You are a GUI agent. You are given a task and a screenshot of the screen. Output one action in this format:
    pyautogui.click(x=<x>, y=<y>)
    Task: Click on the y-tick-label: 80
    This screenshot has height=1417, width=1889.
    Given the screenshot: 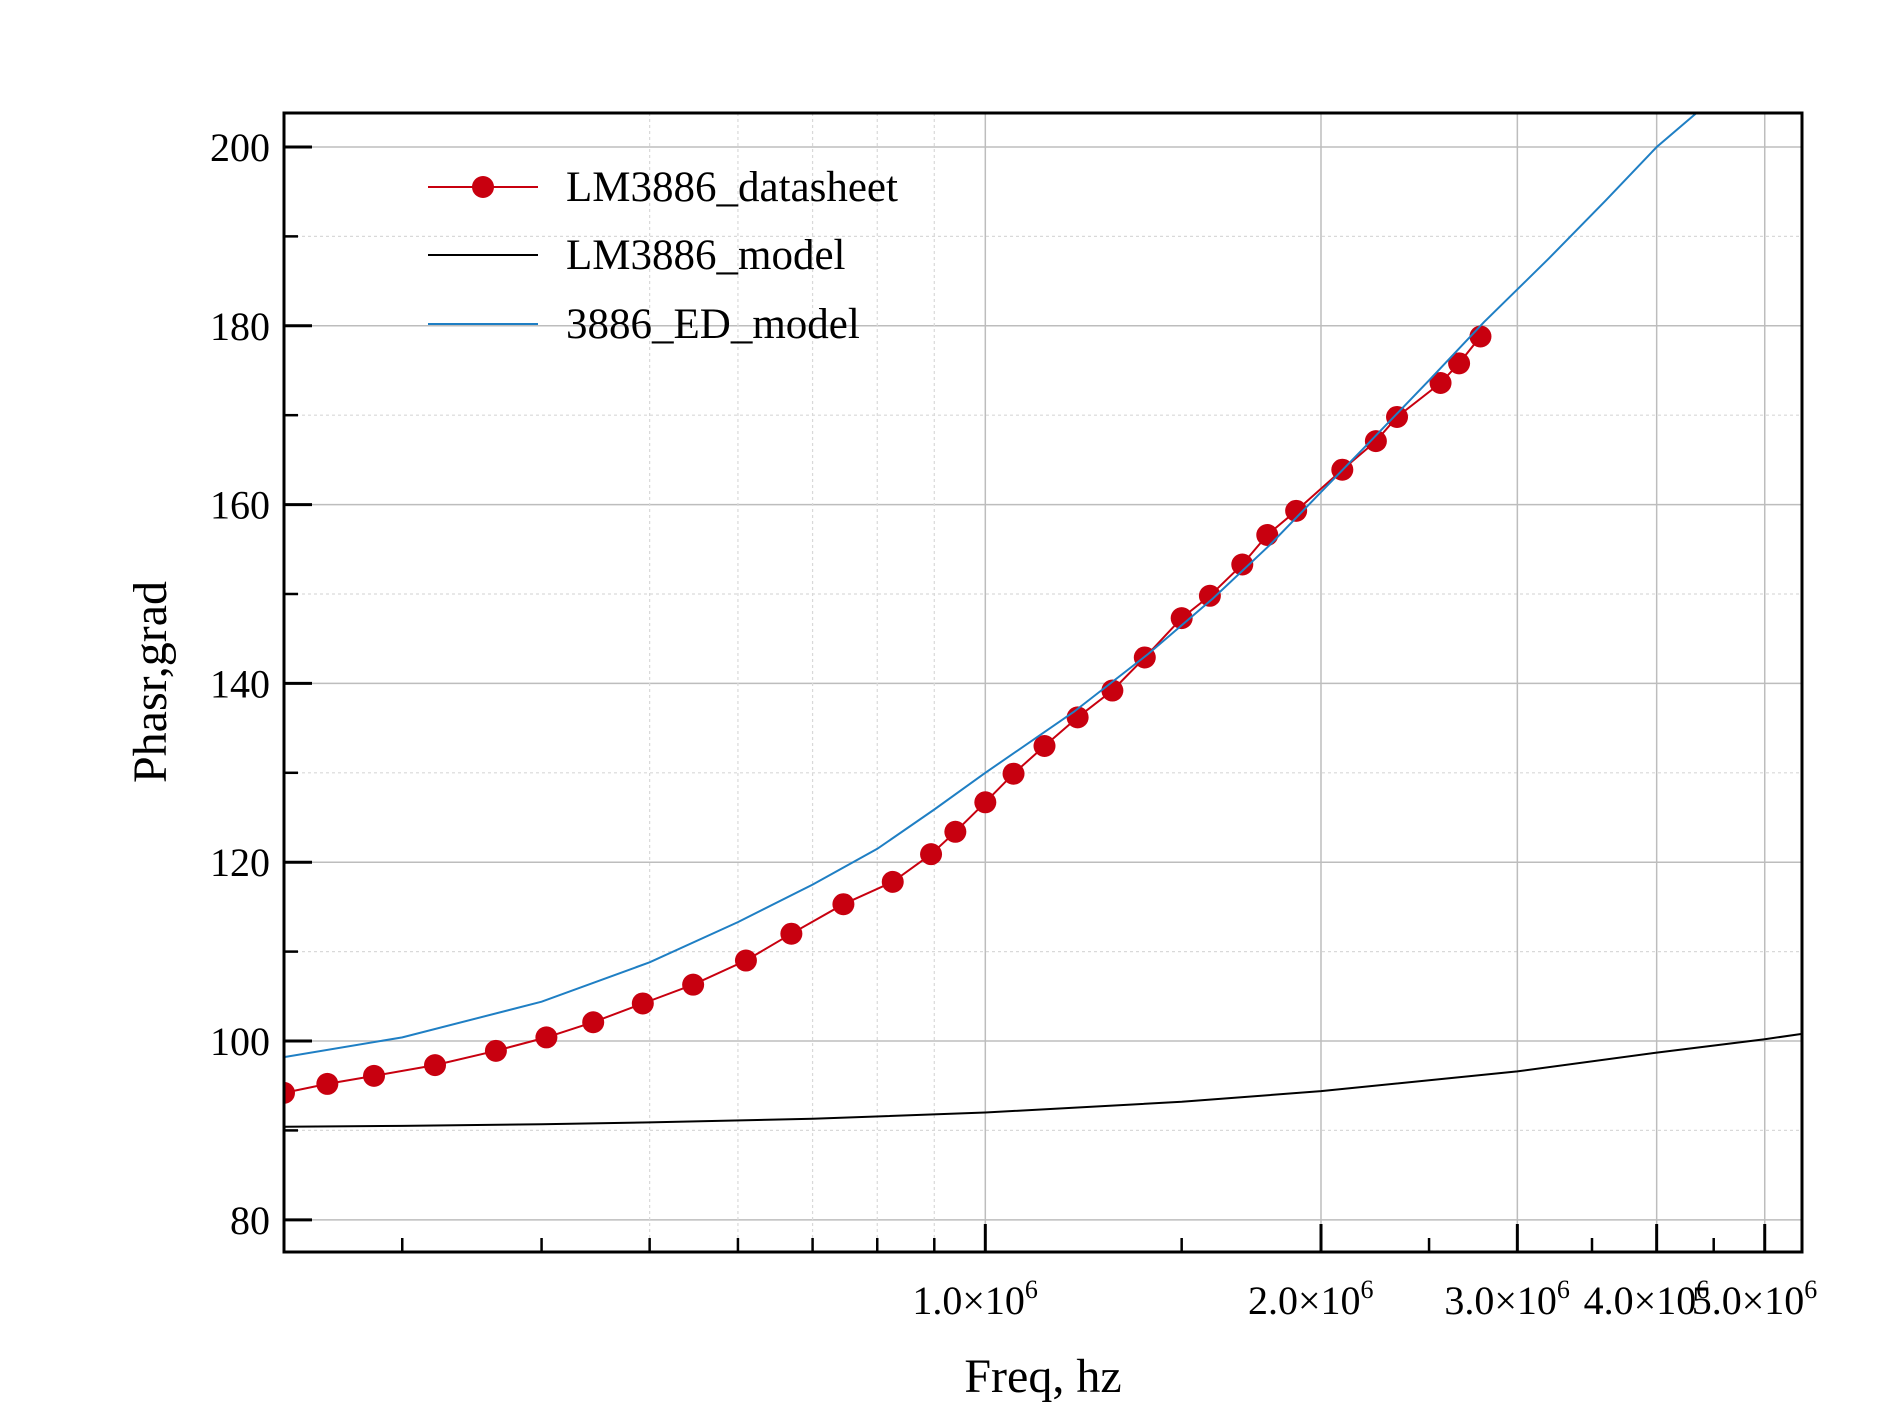 What is the action you would take?
    pyautogui.click(x=250, y=1220)
    